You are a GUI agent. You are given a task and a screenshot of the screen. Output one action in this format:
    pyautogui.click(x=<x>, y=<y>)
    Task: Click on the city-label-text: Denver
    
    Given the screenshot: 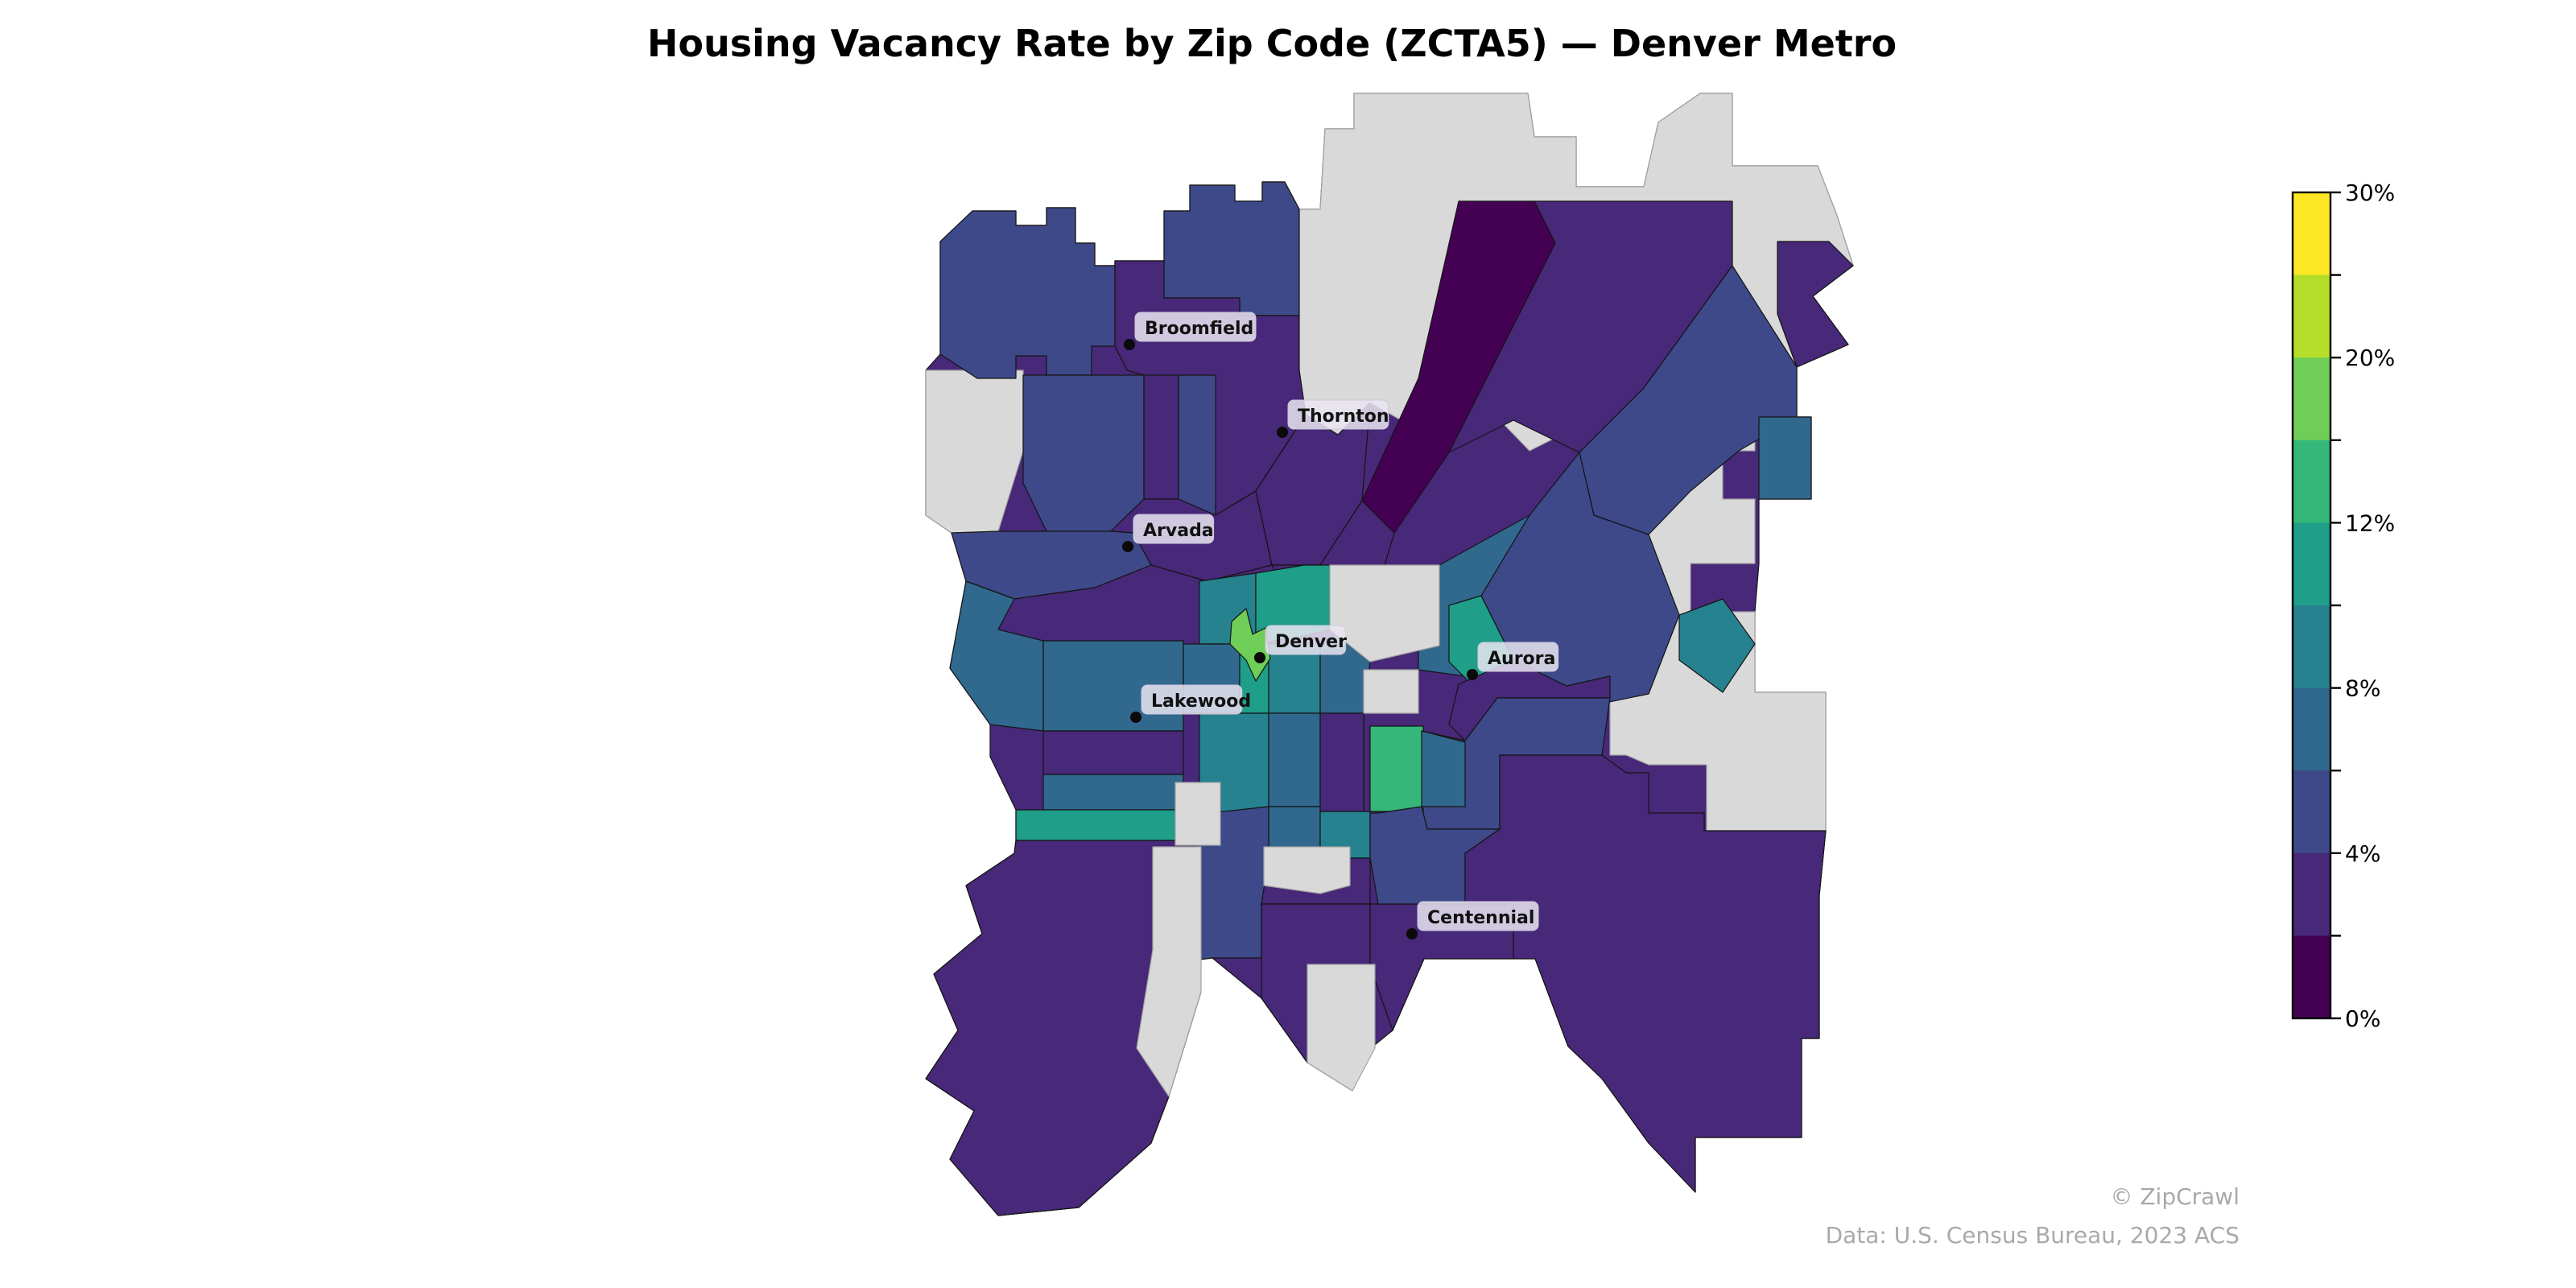 What is the action you would take?
    pyautogui.click(x=1311, y=642)
    